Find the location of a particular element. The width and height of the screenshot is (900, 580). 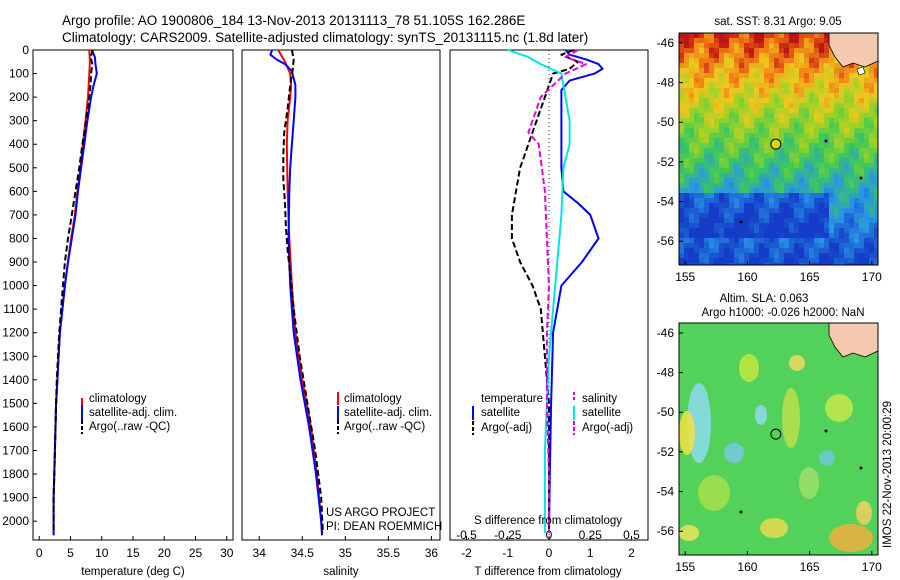

x-tick-label: 20 is located at coordinates (165, 553).